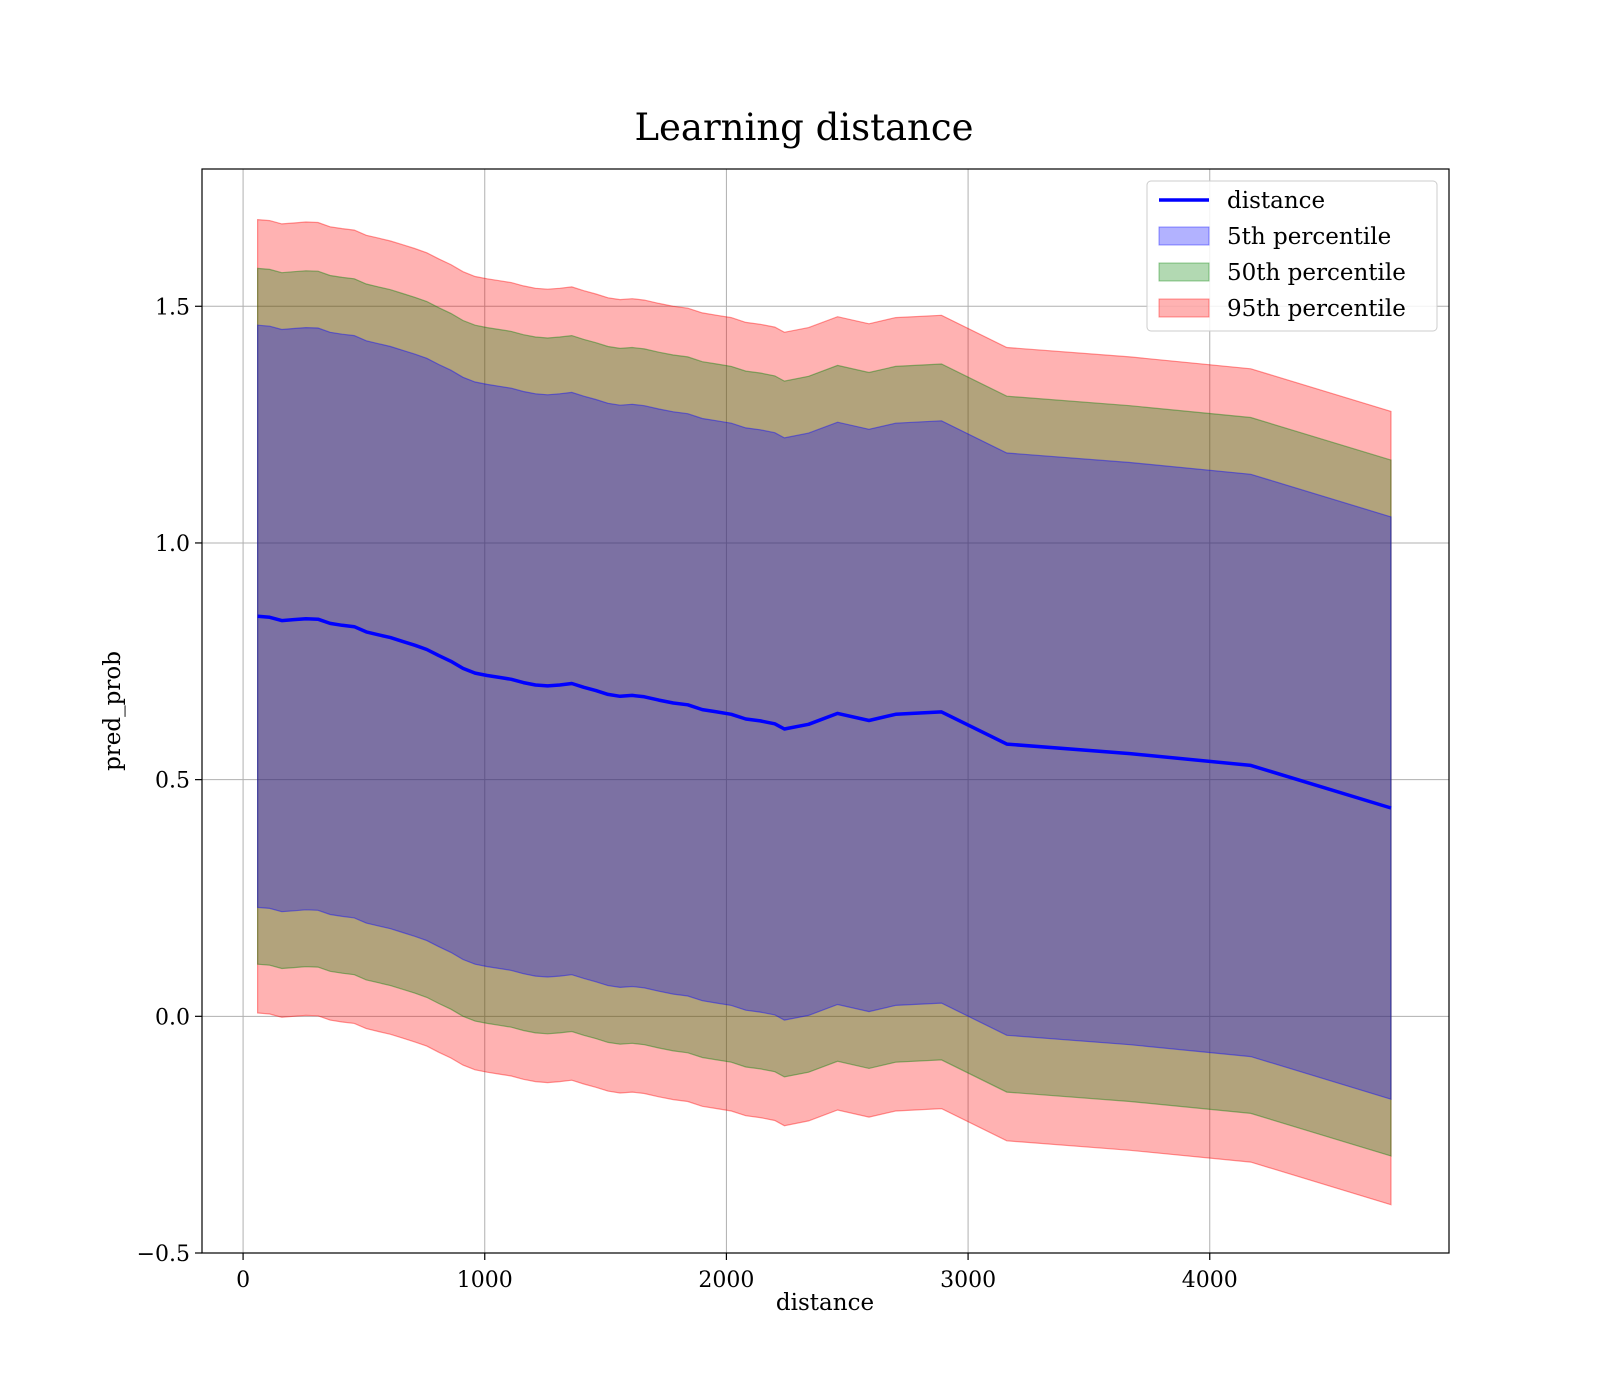  Describe the element at coordinates (163, 1254) in the screenshot. I see `y-tick-label: −0.5` at that location.